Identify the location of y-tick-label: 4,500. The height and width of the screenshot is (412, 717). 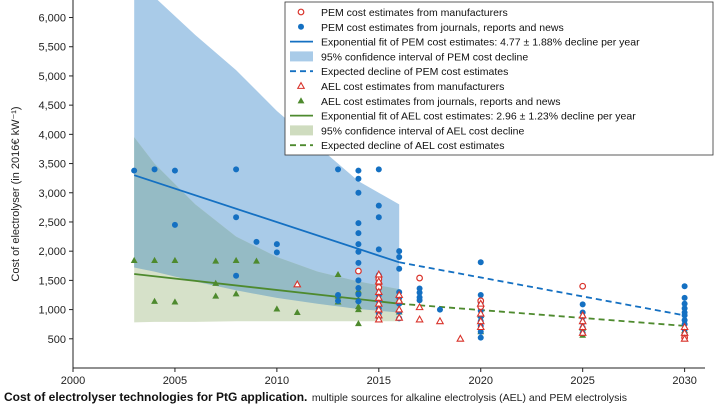
(52, 106).